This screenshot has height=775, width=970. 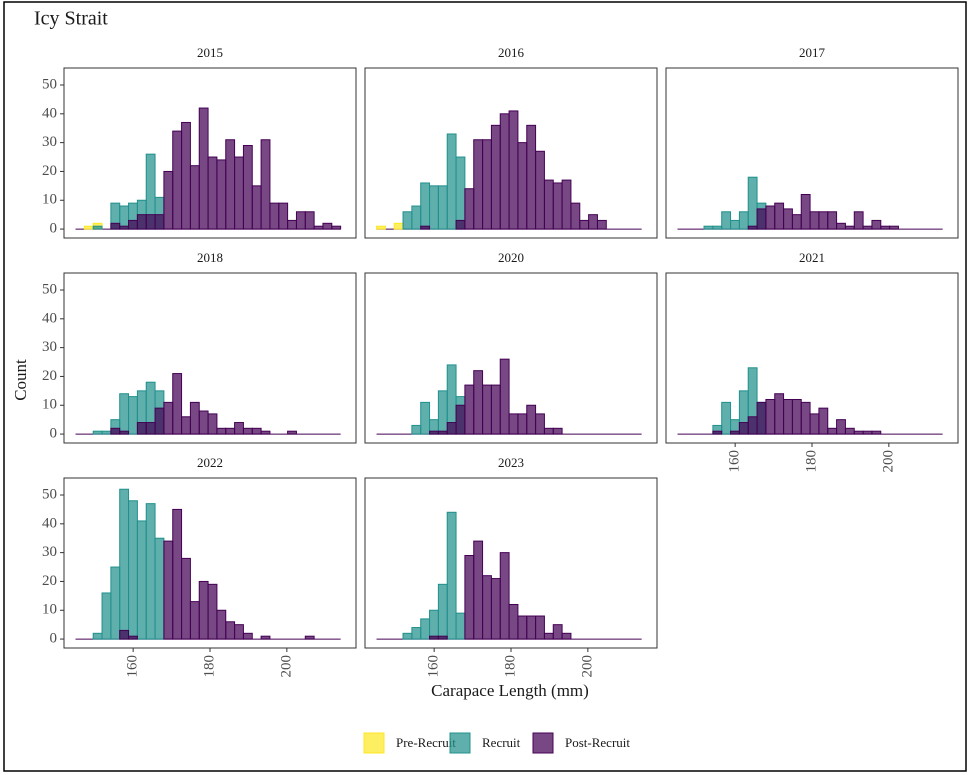 I want to click on legend-label: Recruit, so click(x=501, y=742).